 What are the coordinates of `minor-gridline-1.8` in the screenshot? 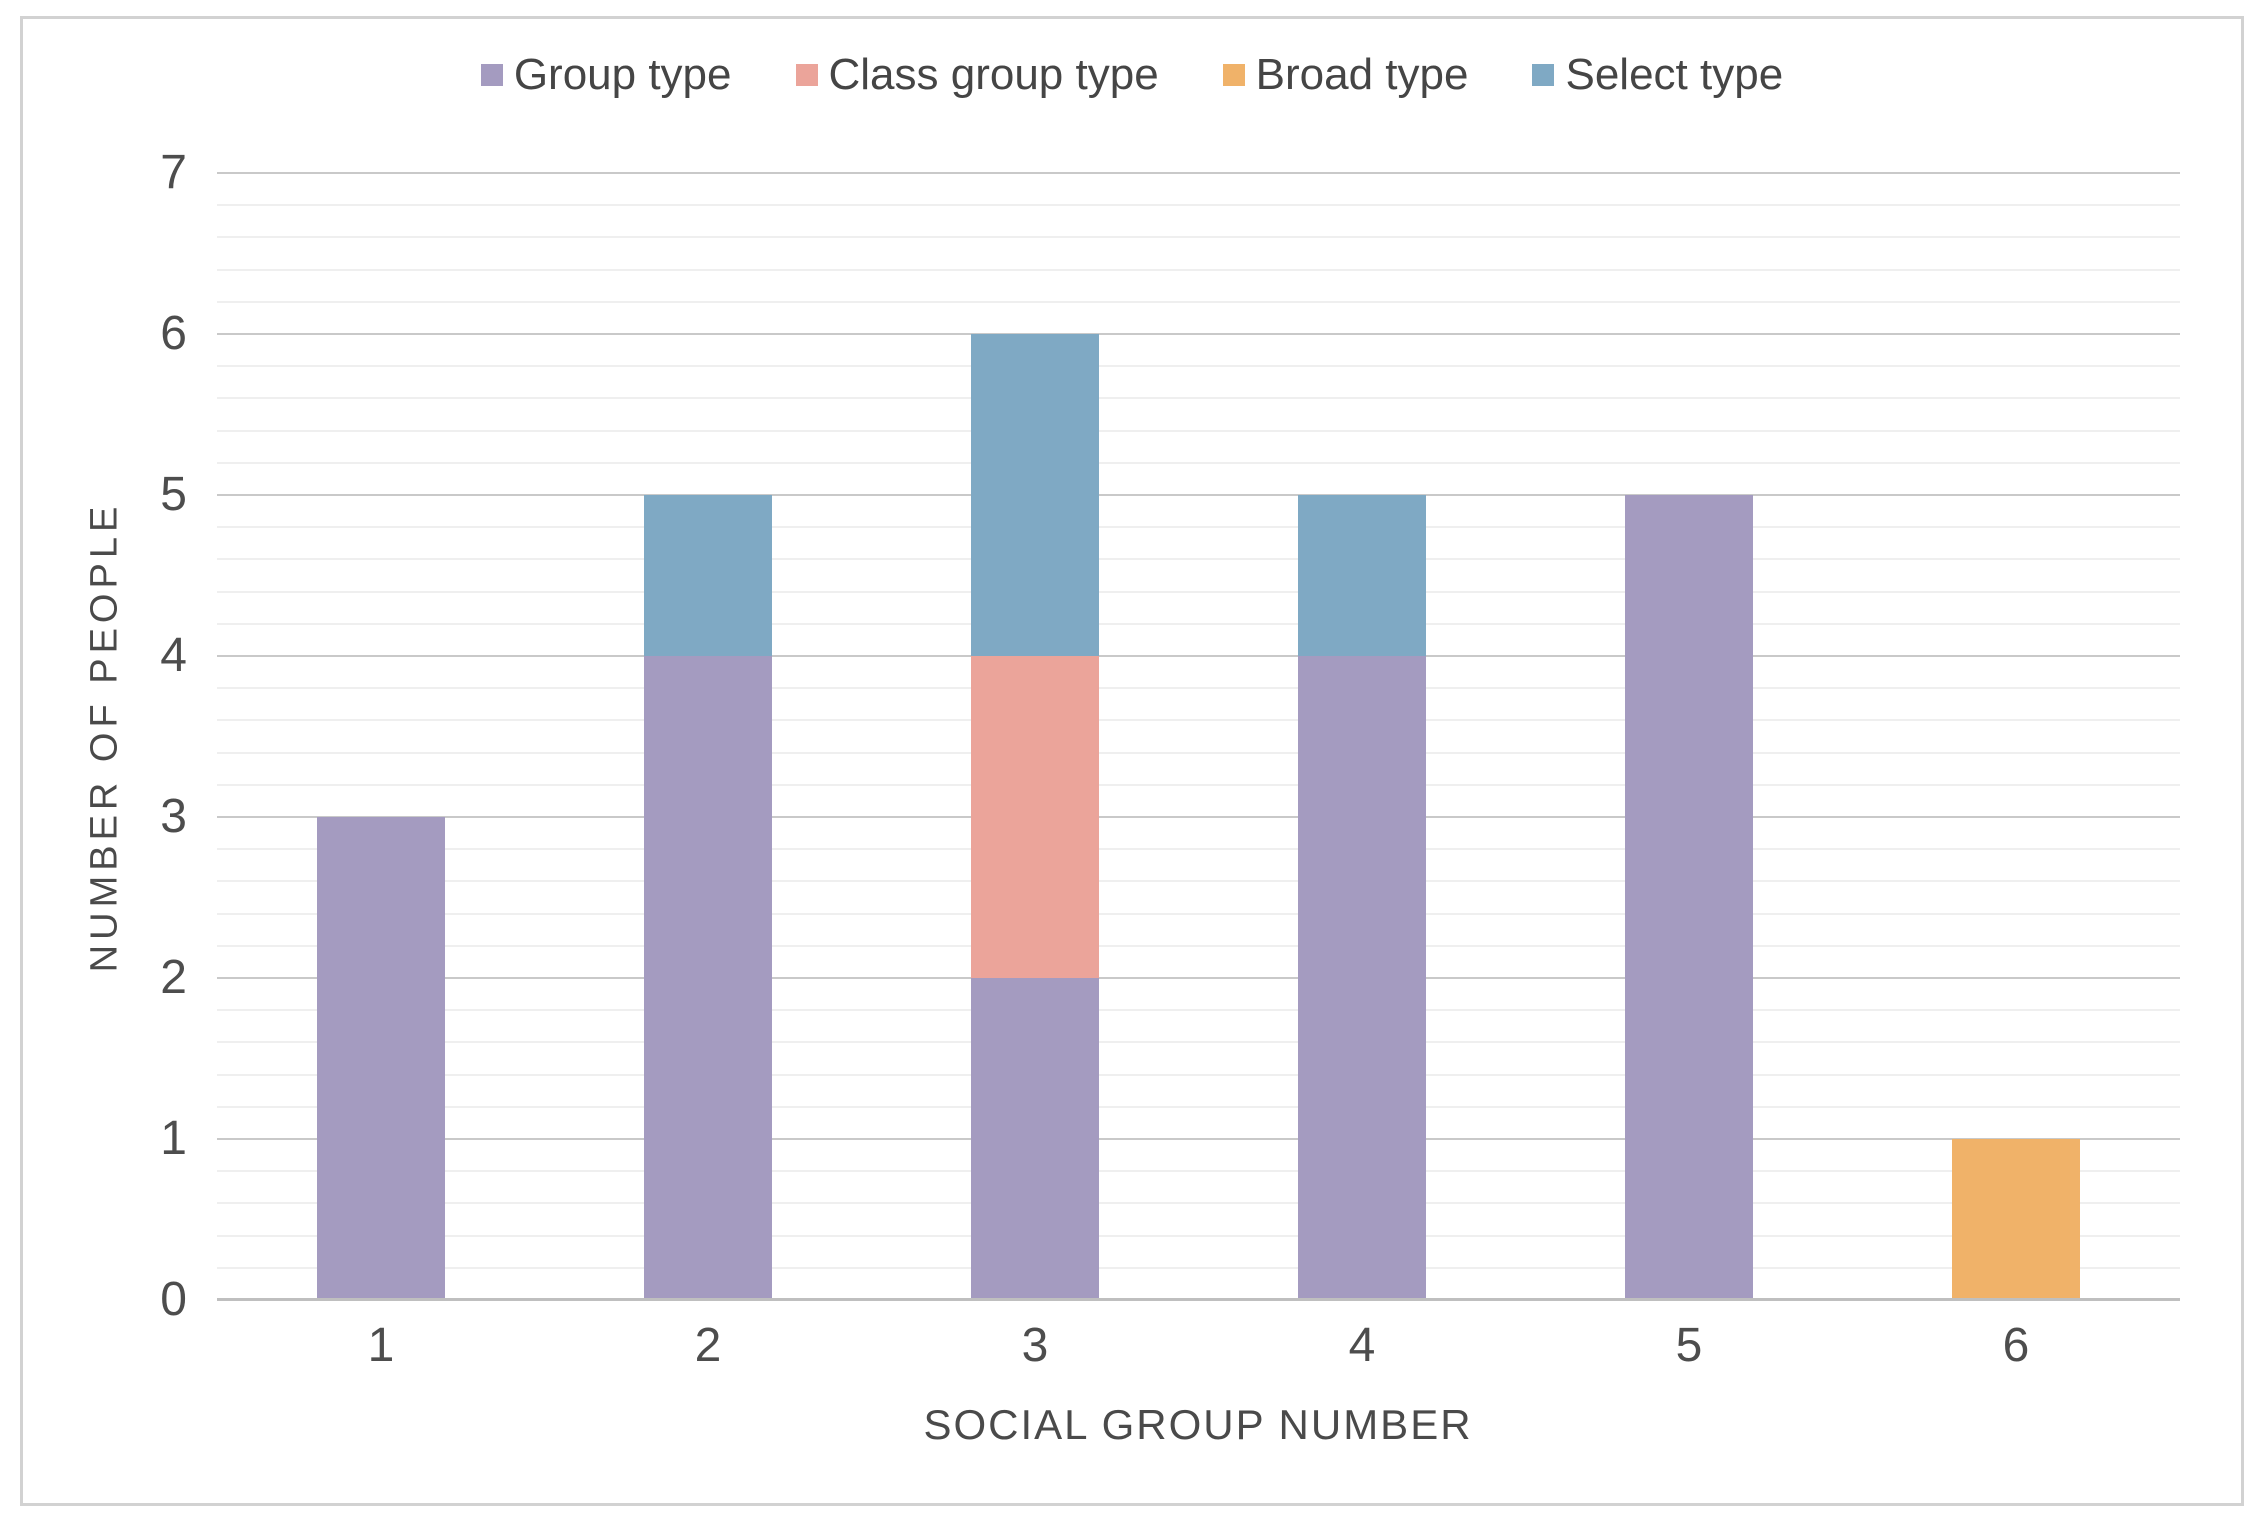 It's located at (1198, 1010).